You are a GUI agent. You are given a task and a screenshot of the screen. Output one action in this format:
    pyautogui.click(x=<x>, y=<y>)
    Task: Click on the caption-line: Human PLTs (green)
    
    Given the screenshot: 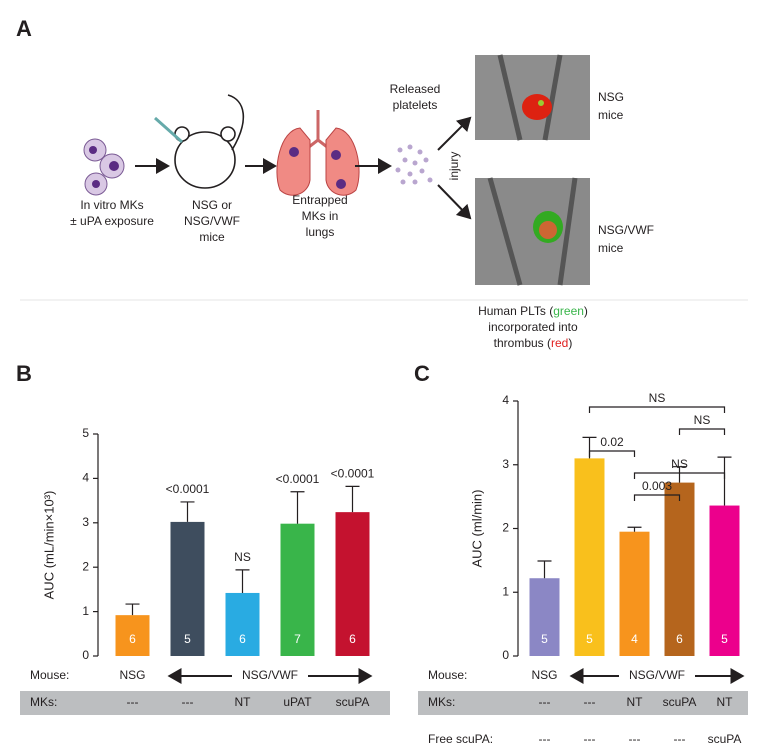 What is the action you would take?
    pyautogui.click(x=533, y=311)
    